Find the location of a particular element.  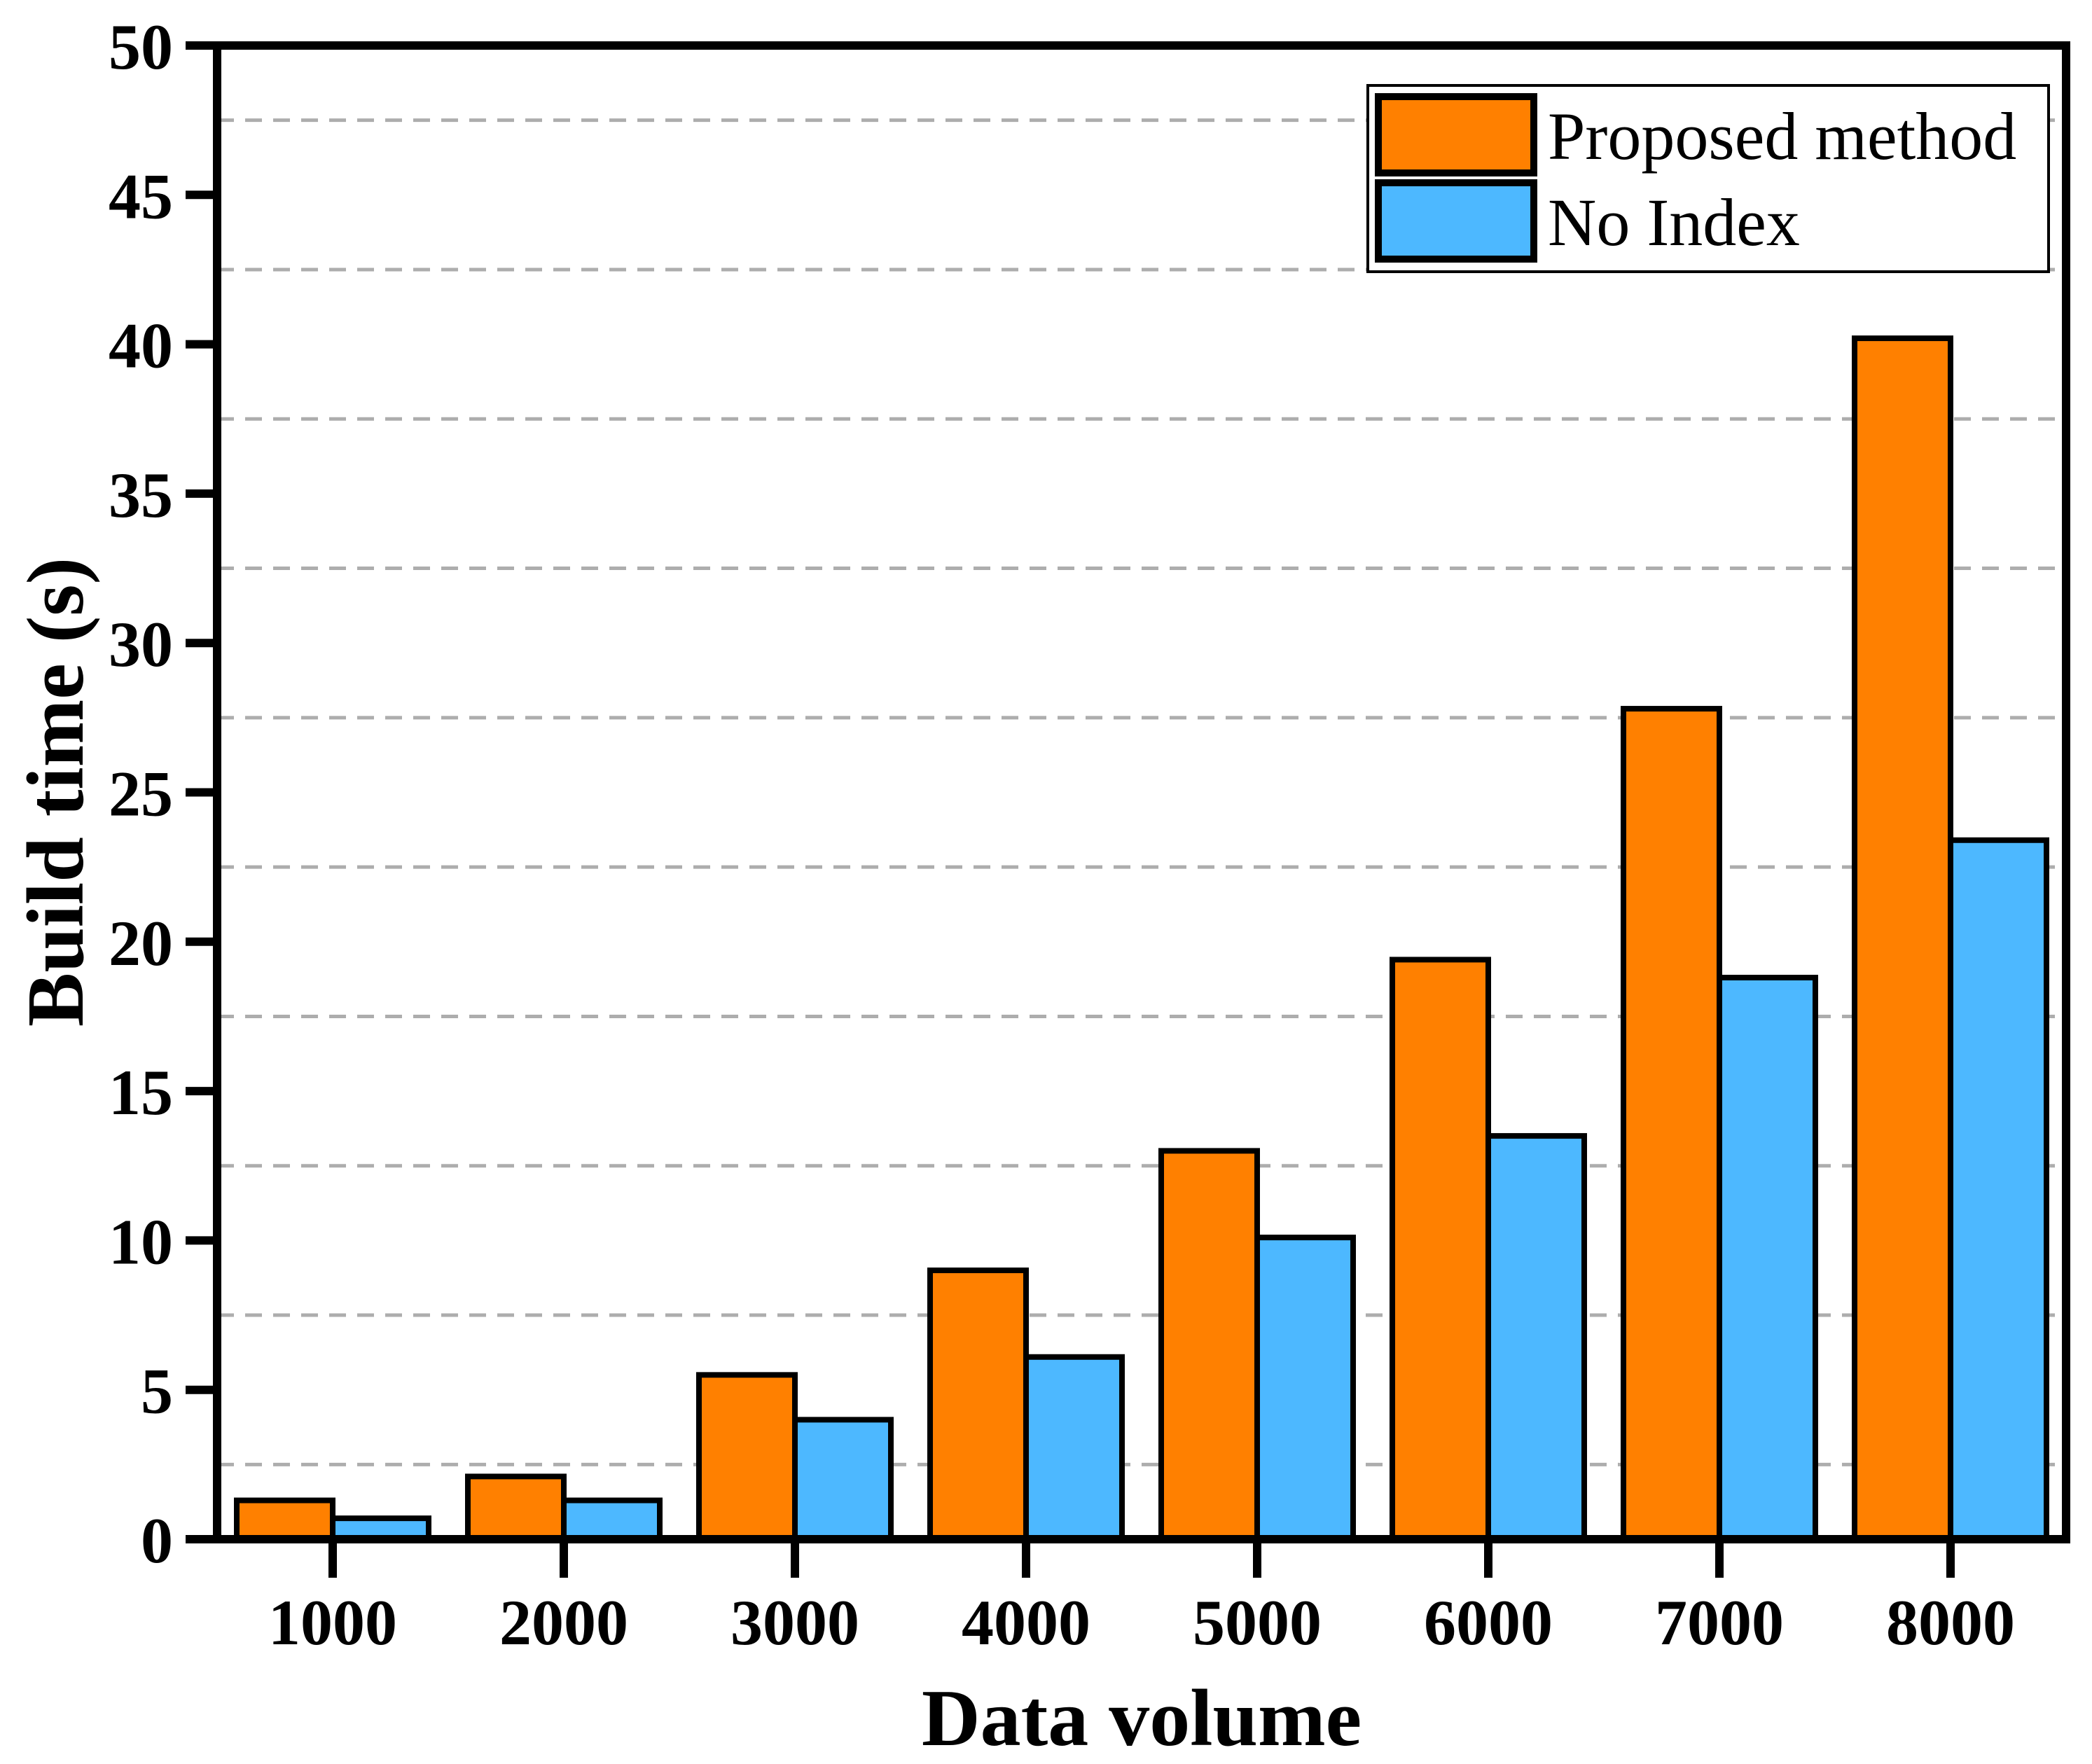

x-tick-label-6000: 6000 is located at coordinates (1488, 1622).